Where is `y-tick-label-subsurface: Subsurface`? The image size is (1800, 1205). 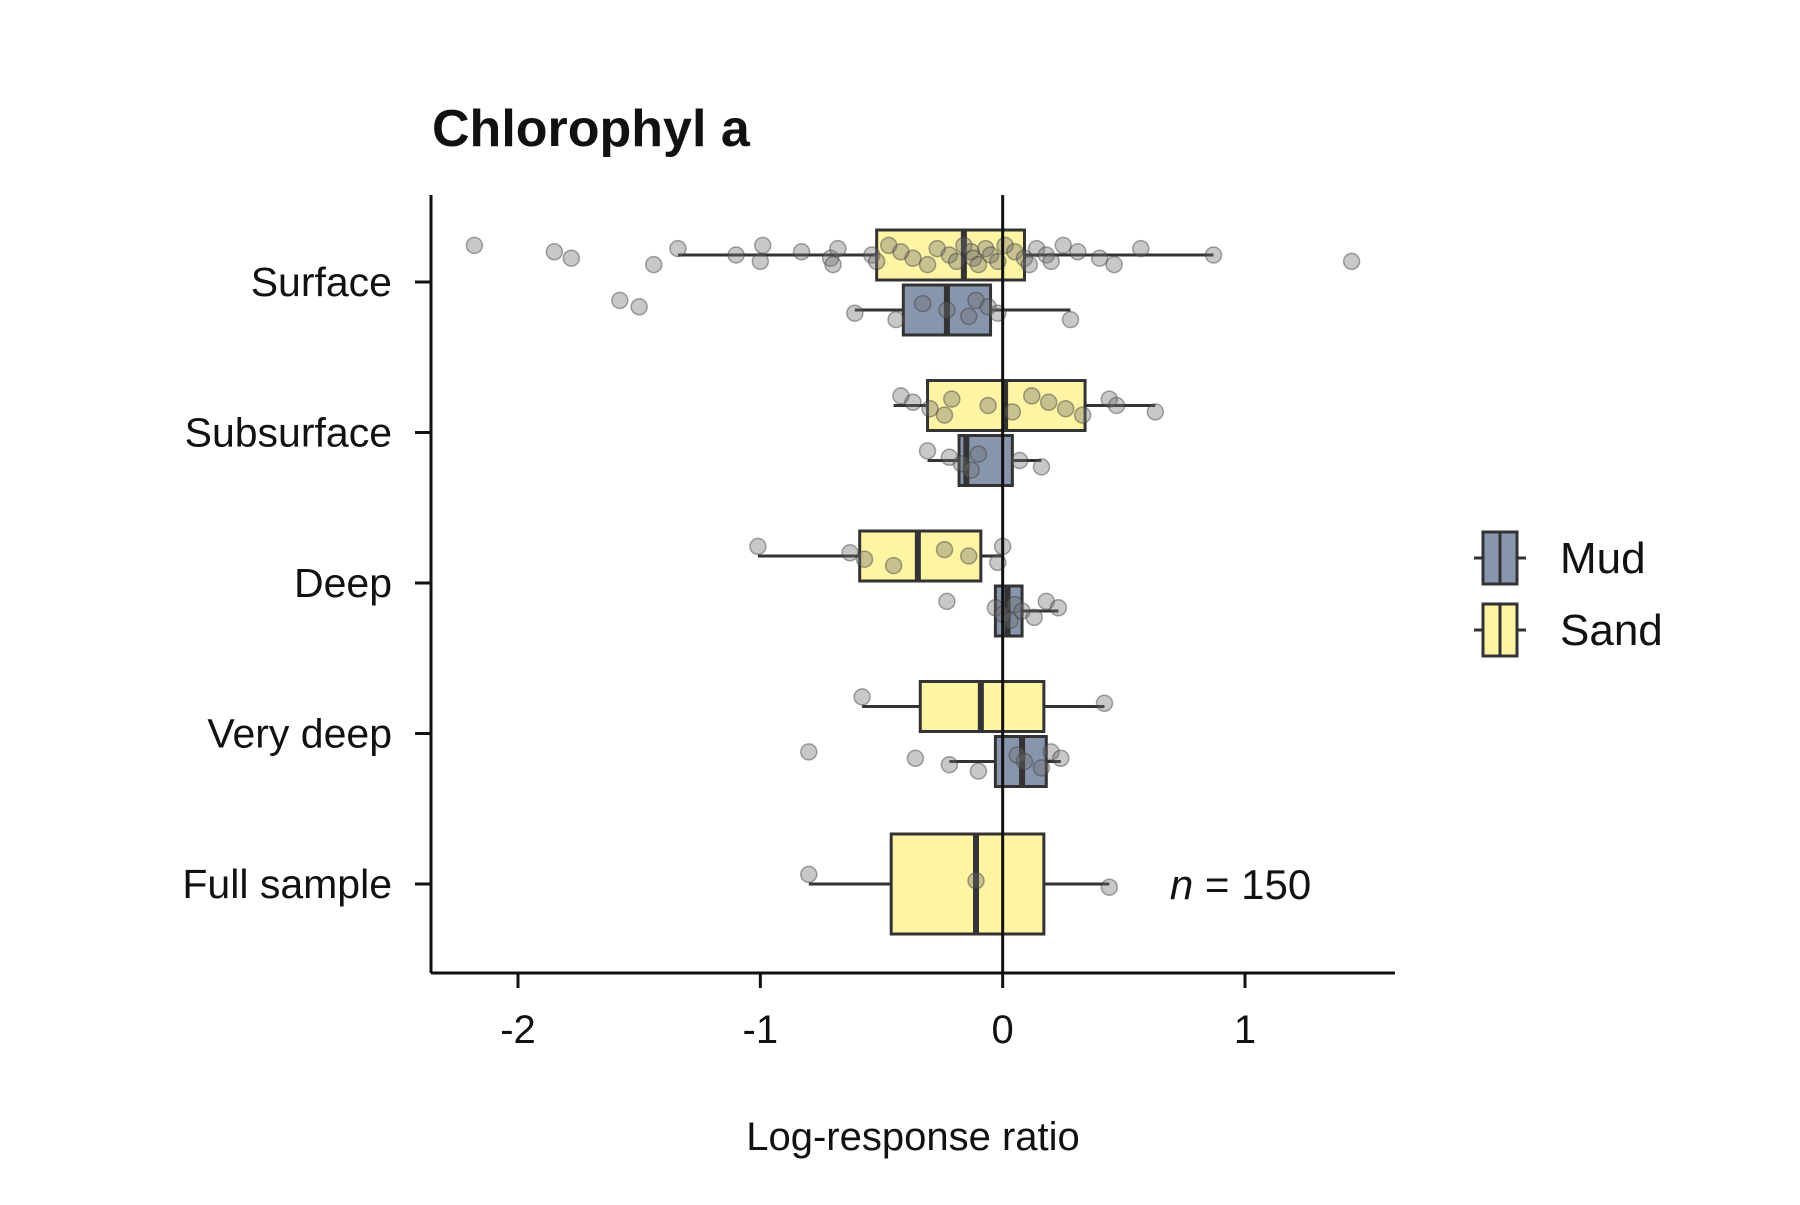
y-tick-label-subsurface: Subsurface is located at coordinates (288, 433).